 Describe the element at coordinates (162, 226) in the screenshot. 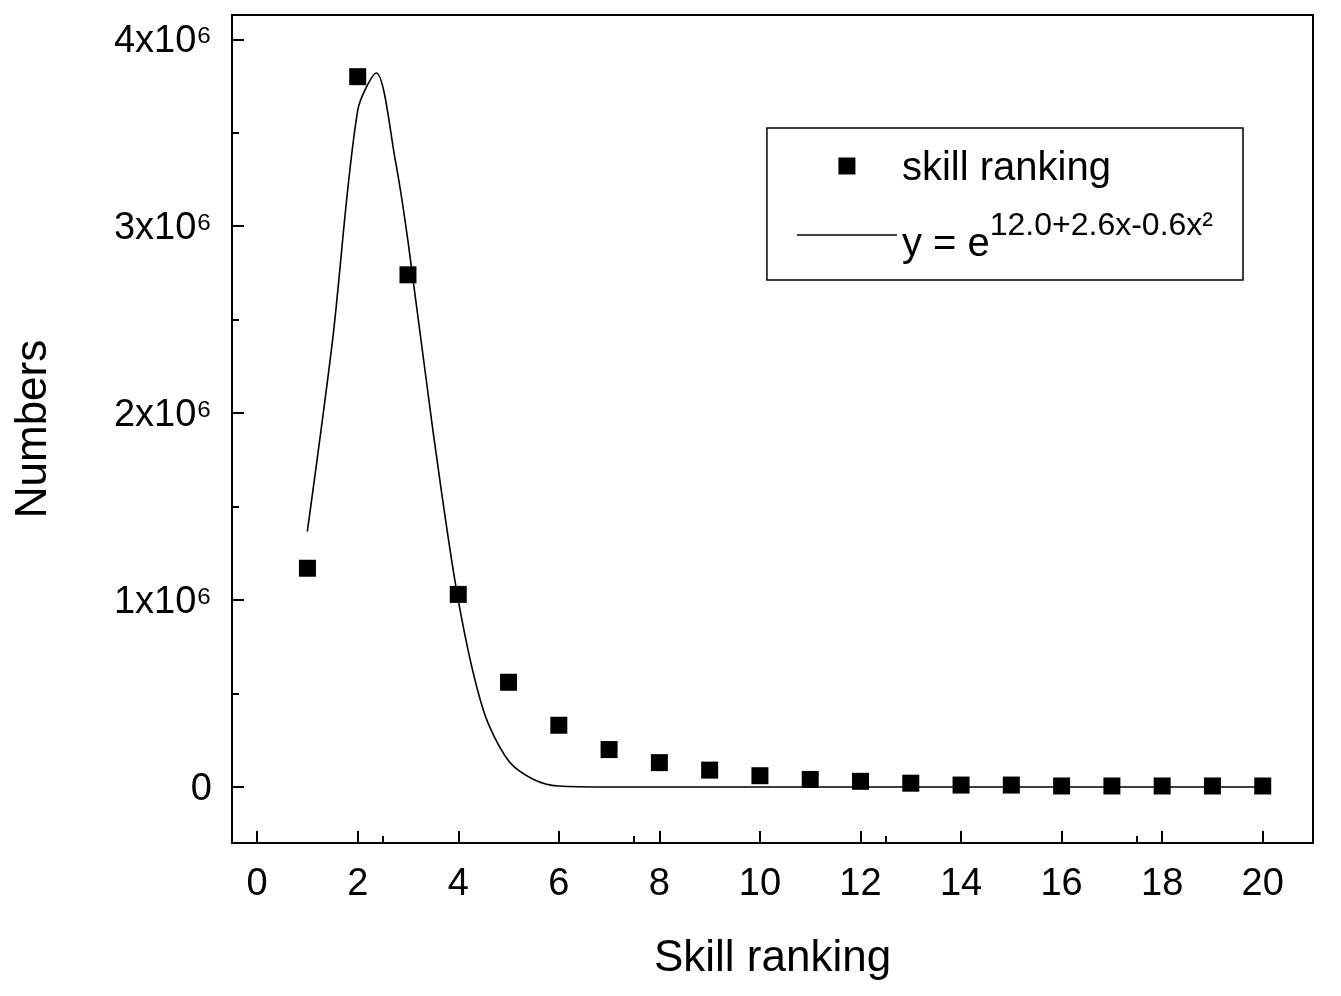

I see `y-tick-label: 3x10⁶` at that location.